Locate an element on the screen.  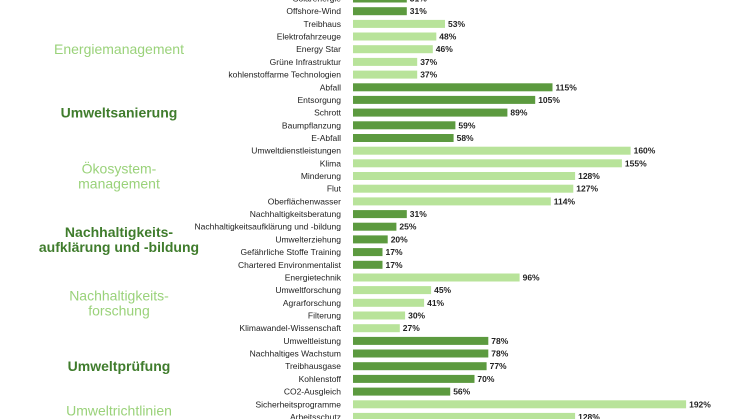
group-label: Umweltrichtlinien is located at coordinates (119, 411).